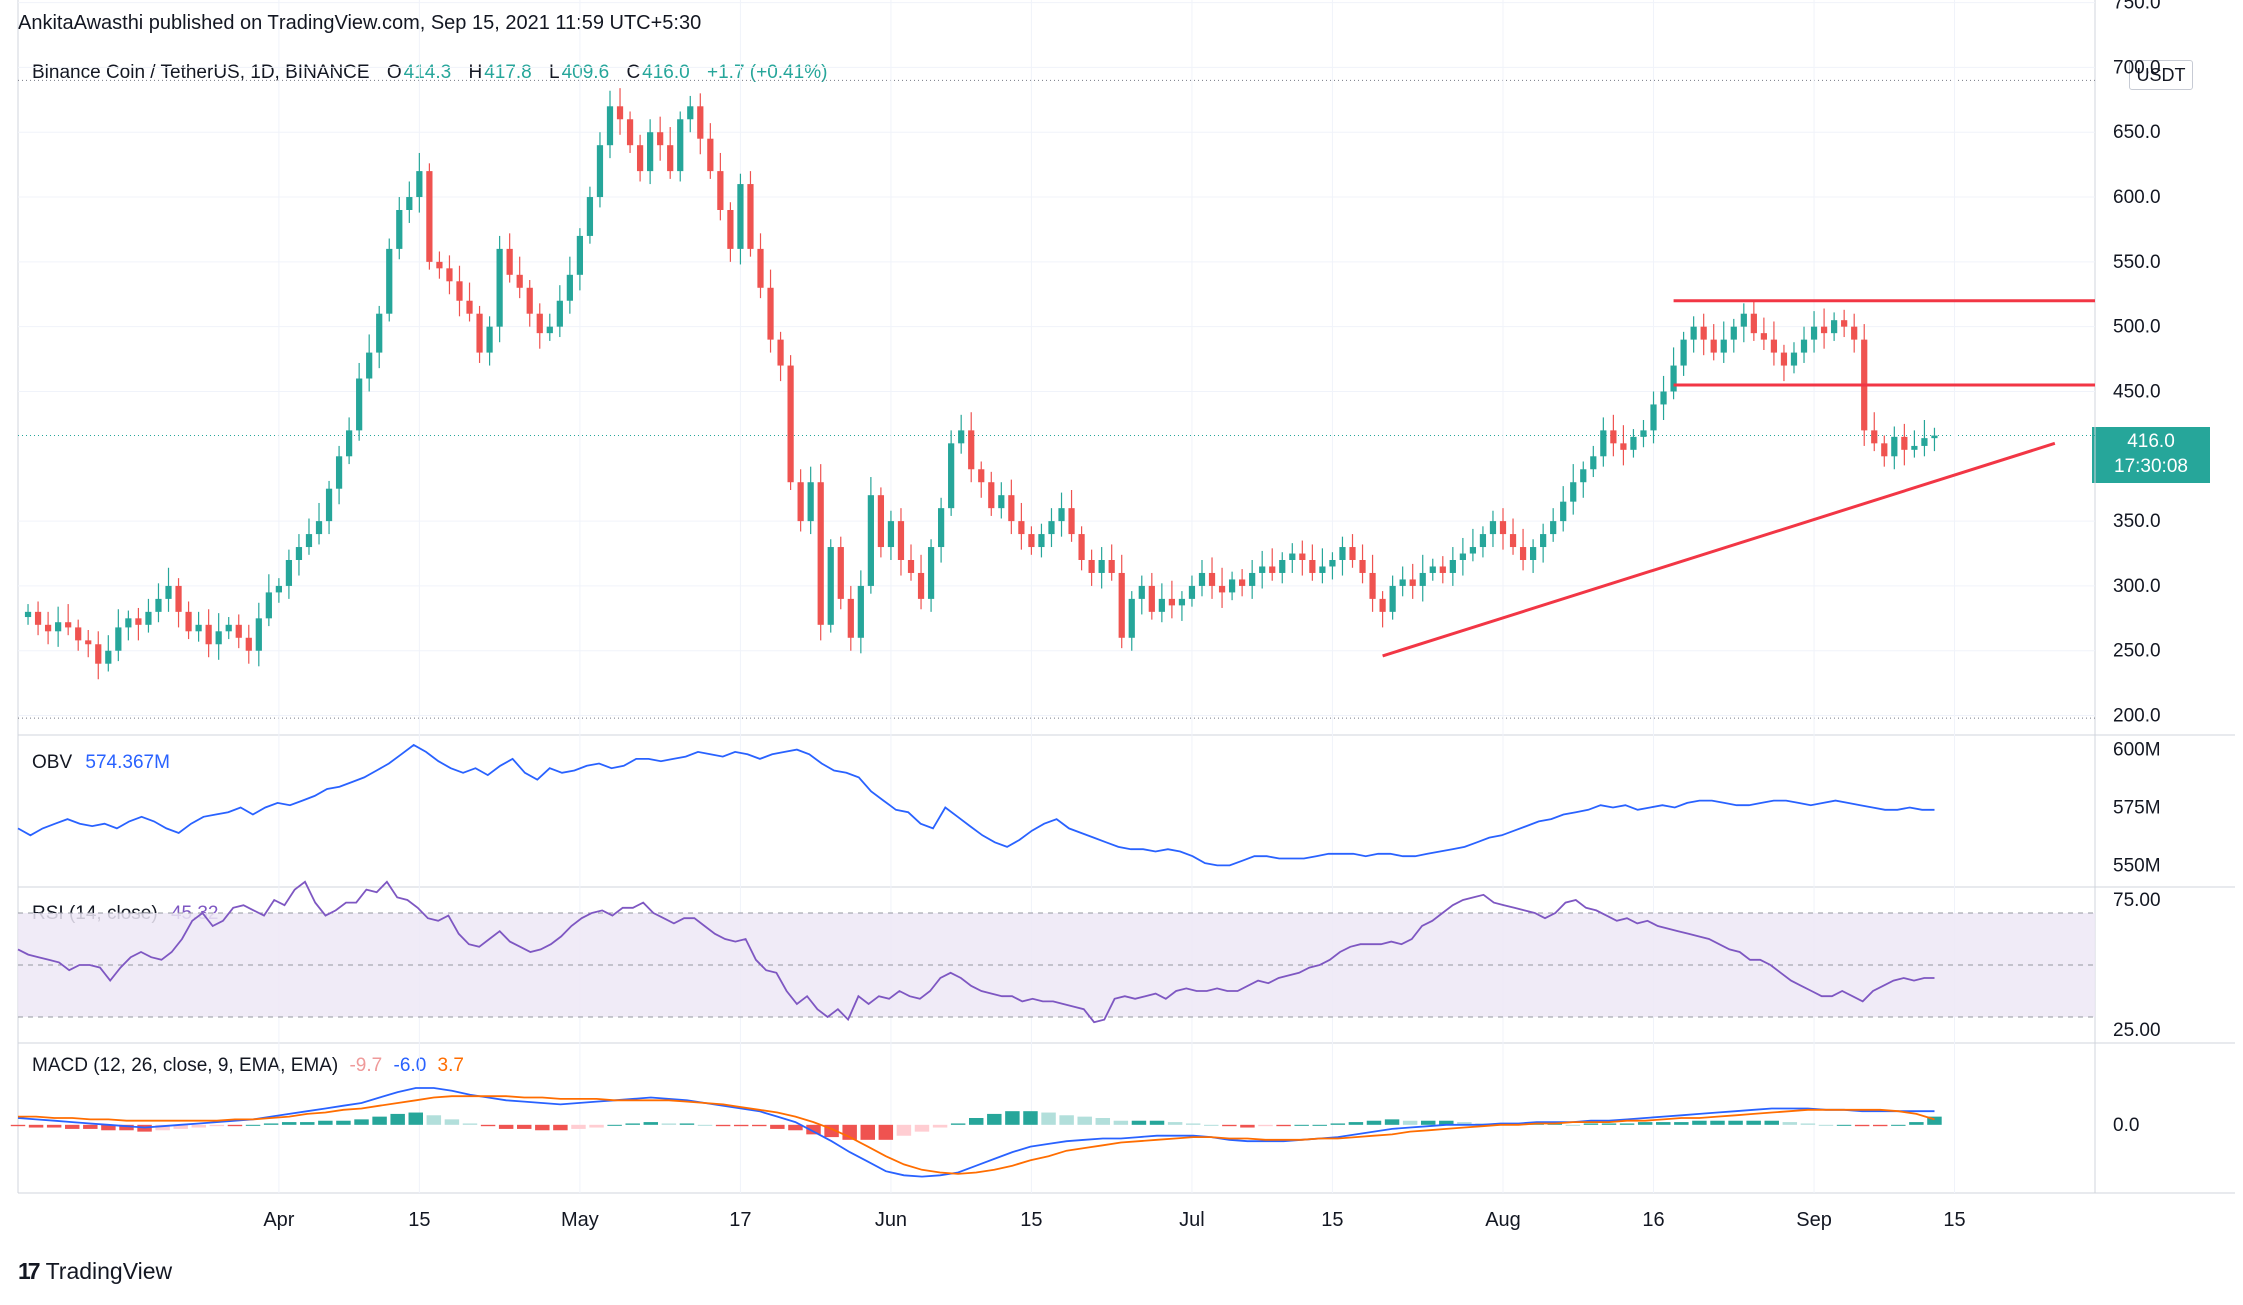 The height and width of the screenshot is (1305, 2243). Describe the element at coordinates (1653, 1220) in the screenshot. I see `date-tick-label: 16` at that location.